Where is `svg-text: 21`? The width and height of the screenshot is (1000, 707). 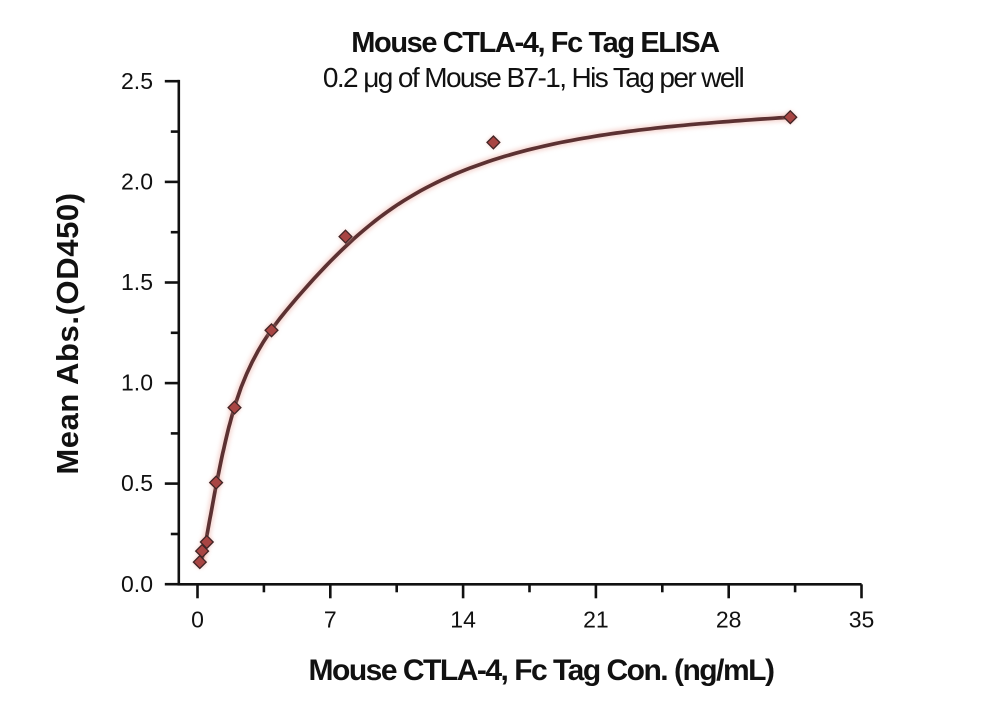 svg-text: 21 is located at coordinates (596, 620).